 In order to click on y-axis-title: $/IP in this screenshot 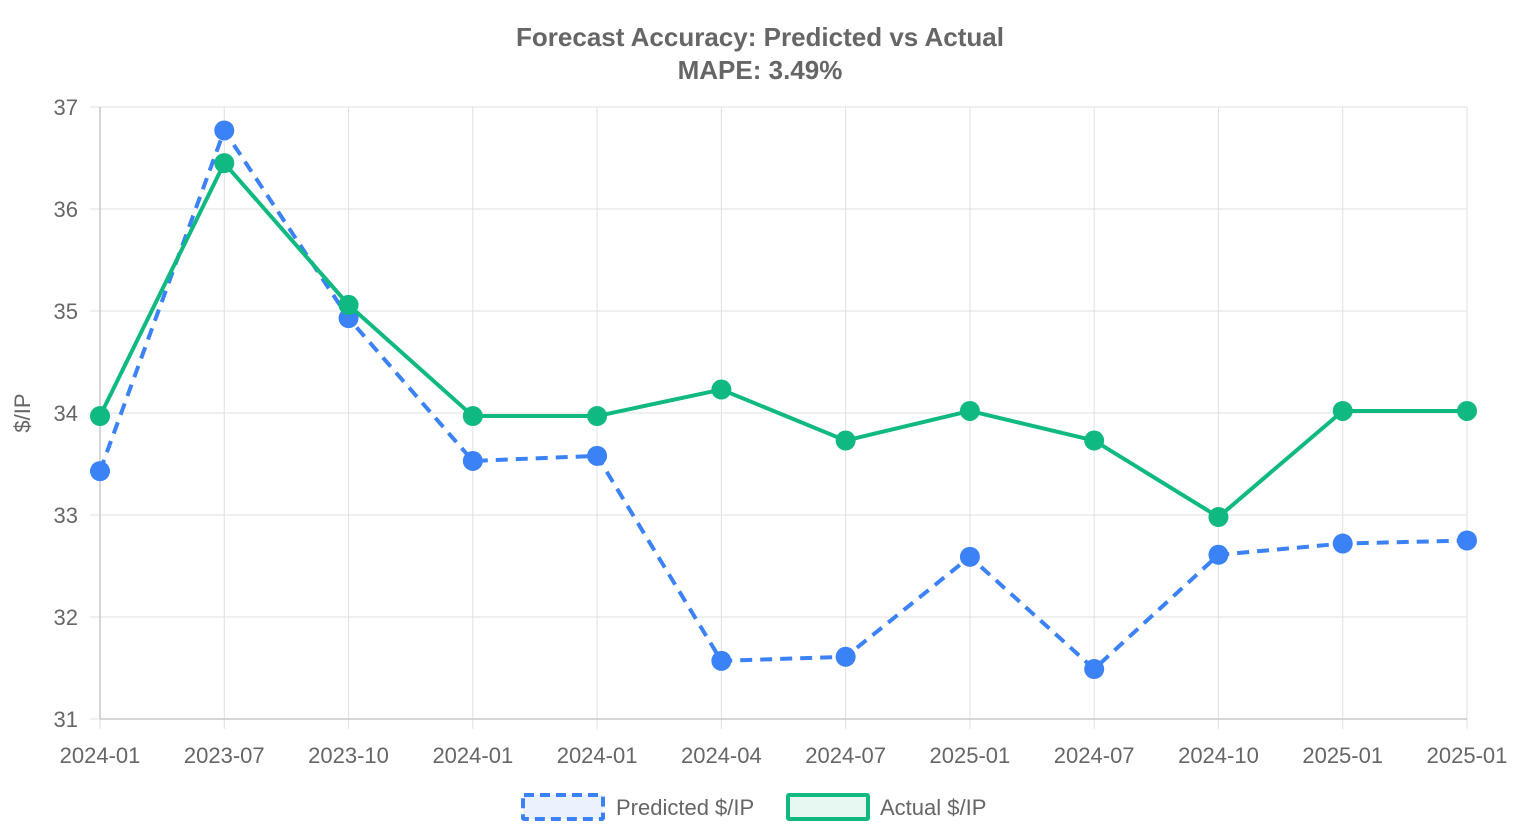, I will do `click(22, 412)`.